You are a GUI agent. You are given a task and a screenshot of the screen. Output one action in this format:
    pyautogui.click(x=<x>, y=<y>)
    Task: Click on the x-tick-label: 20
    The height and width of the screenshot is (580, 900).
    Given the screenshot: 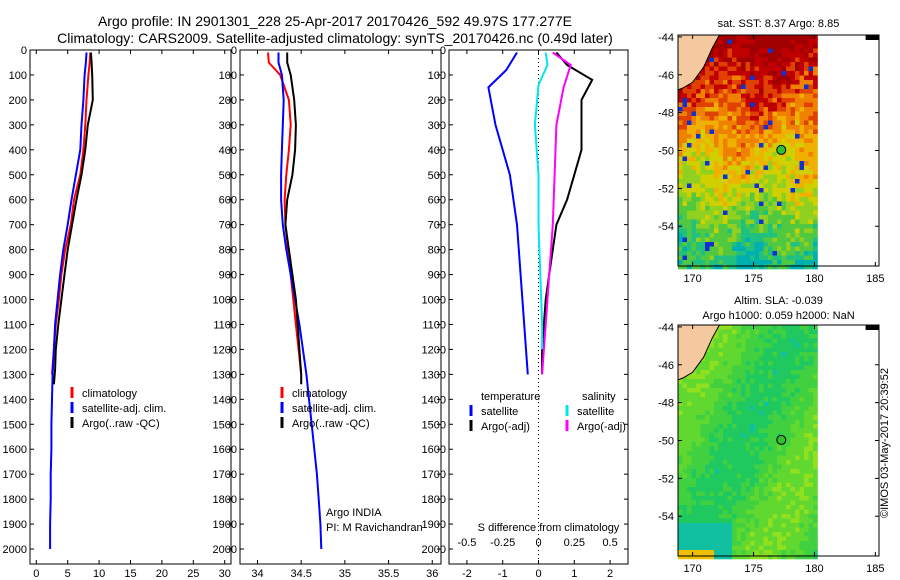 What is the action you would take?
    pyautogui.click(x=162, y=574)
    